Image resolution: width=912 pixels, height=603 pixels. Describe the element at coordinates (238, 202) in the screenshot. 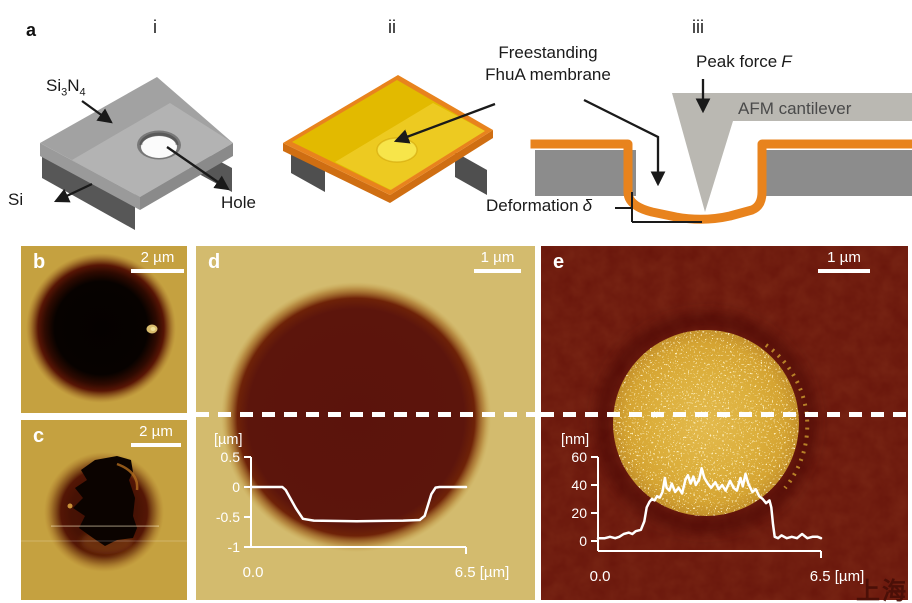

I see `hole-label: Hole` at that location.